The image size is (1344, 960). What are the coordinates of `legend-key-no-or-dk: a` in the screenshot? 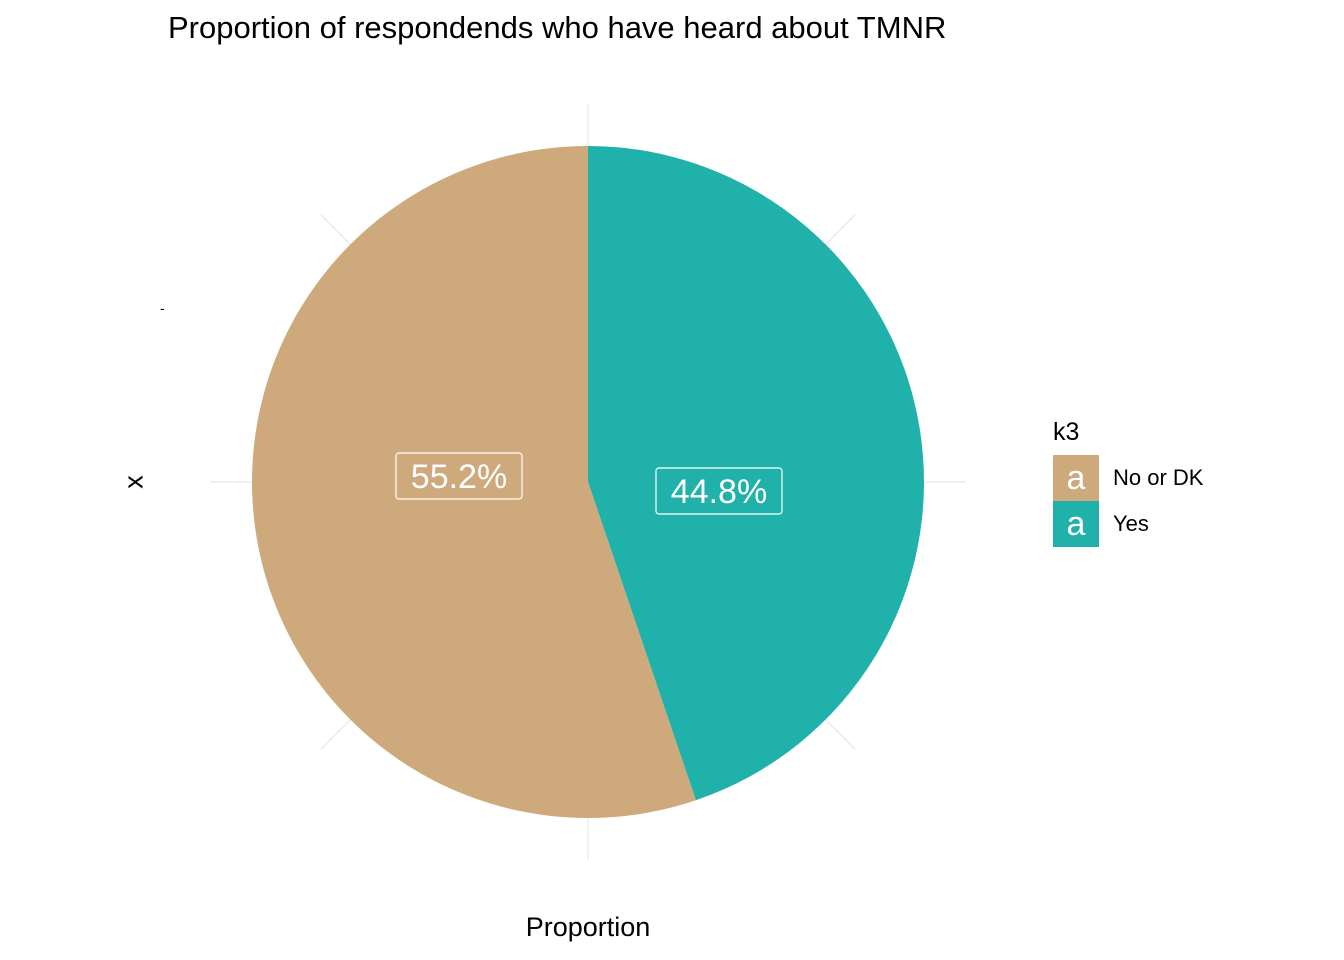 It's located at (1076, 478).